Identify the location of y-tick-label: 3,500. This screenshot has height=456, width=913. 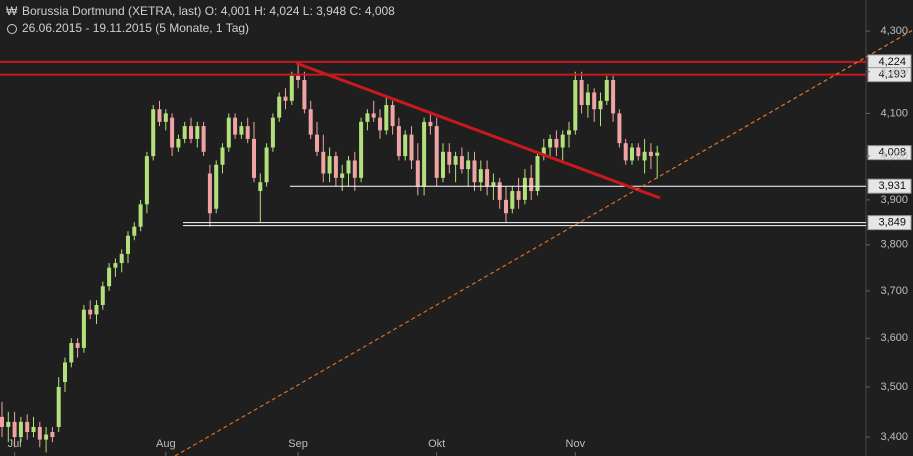
(894, 387).